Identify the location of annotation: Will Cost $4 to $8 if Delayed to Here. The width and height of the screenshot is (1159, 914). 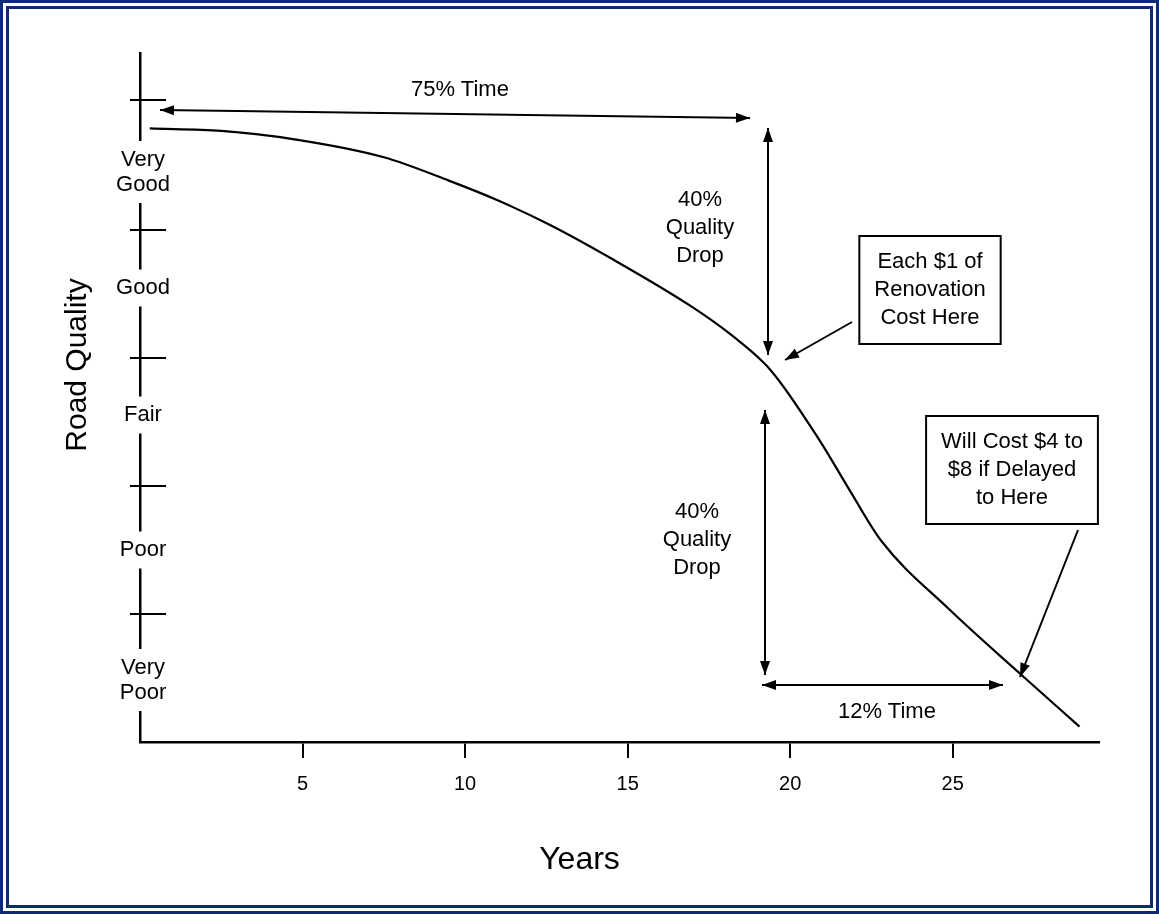
(1012, 469).